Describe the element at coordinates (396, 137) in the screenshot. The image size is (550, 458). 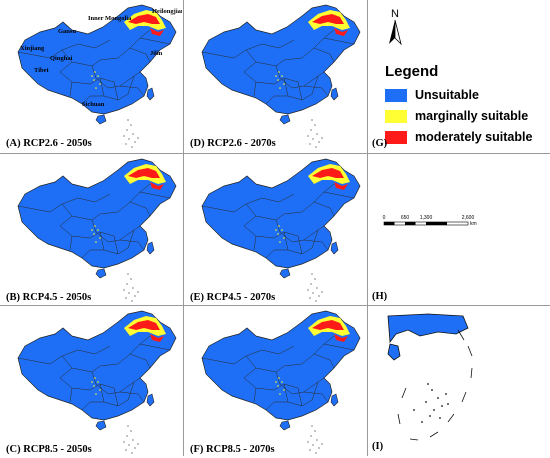
I see `legend-swatch` at that location.